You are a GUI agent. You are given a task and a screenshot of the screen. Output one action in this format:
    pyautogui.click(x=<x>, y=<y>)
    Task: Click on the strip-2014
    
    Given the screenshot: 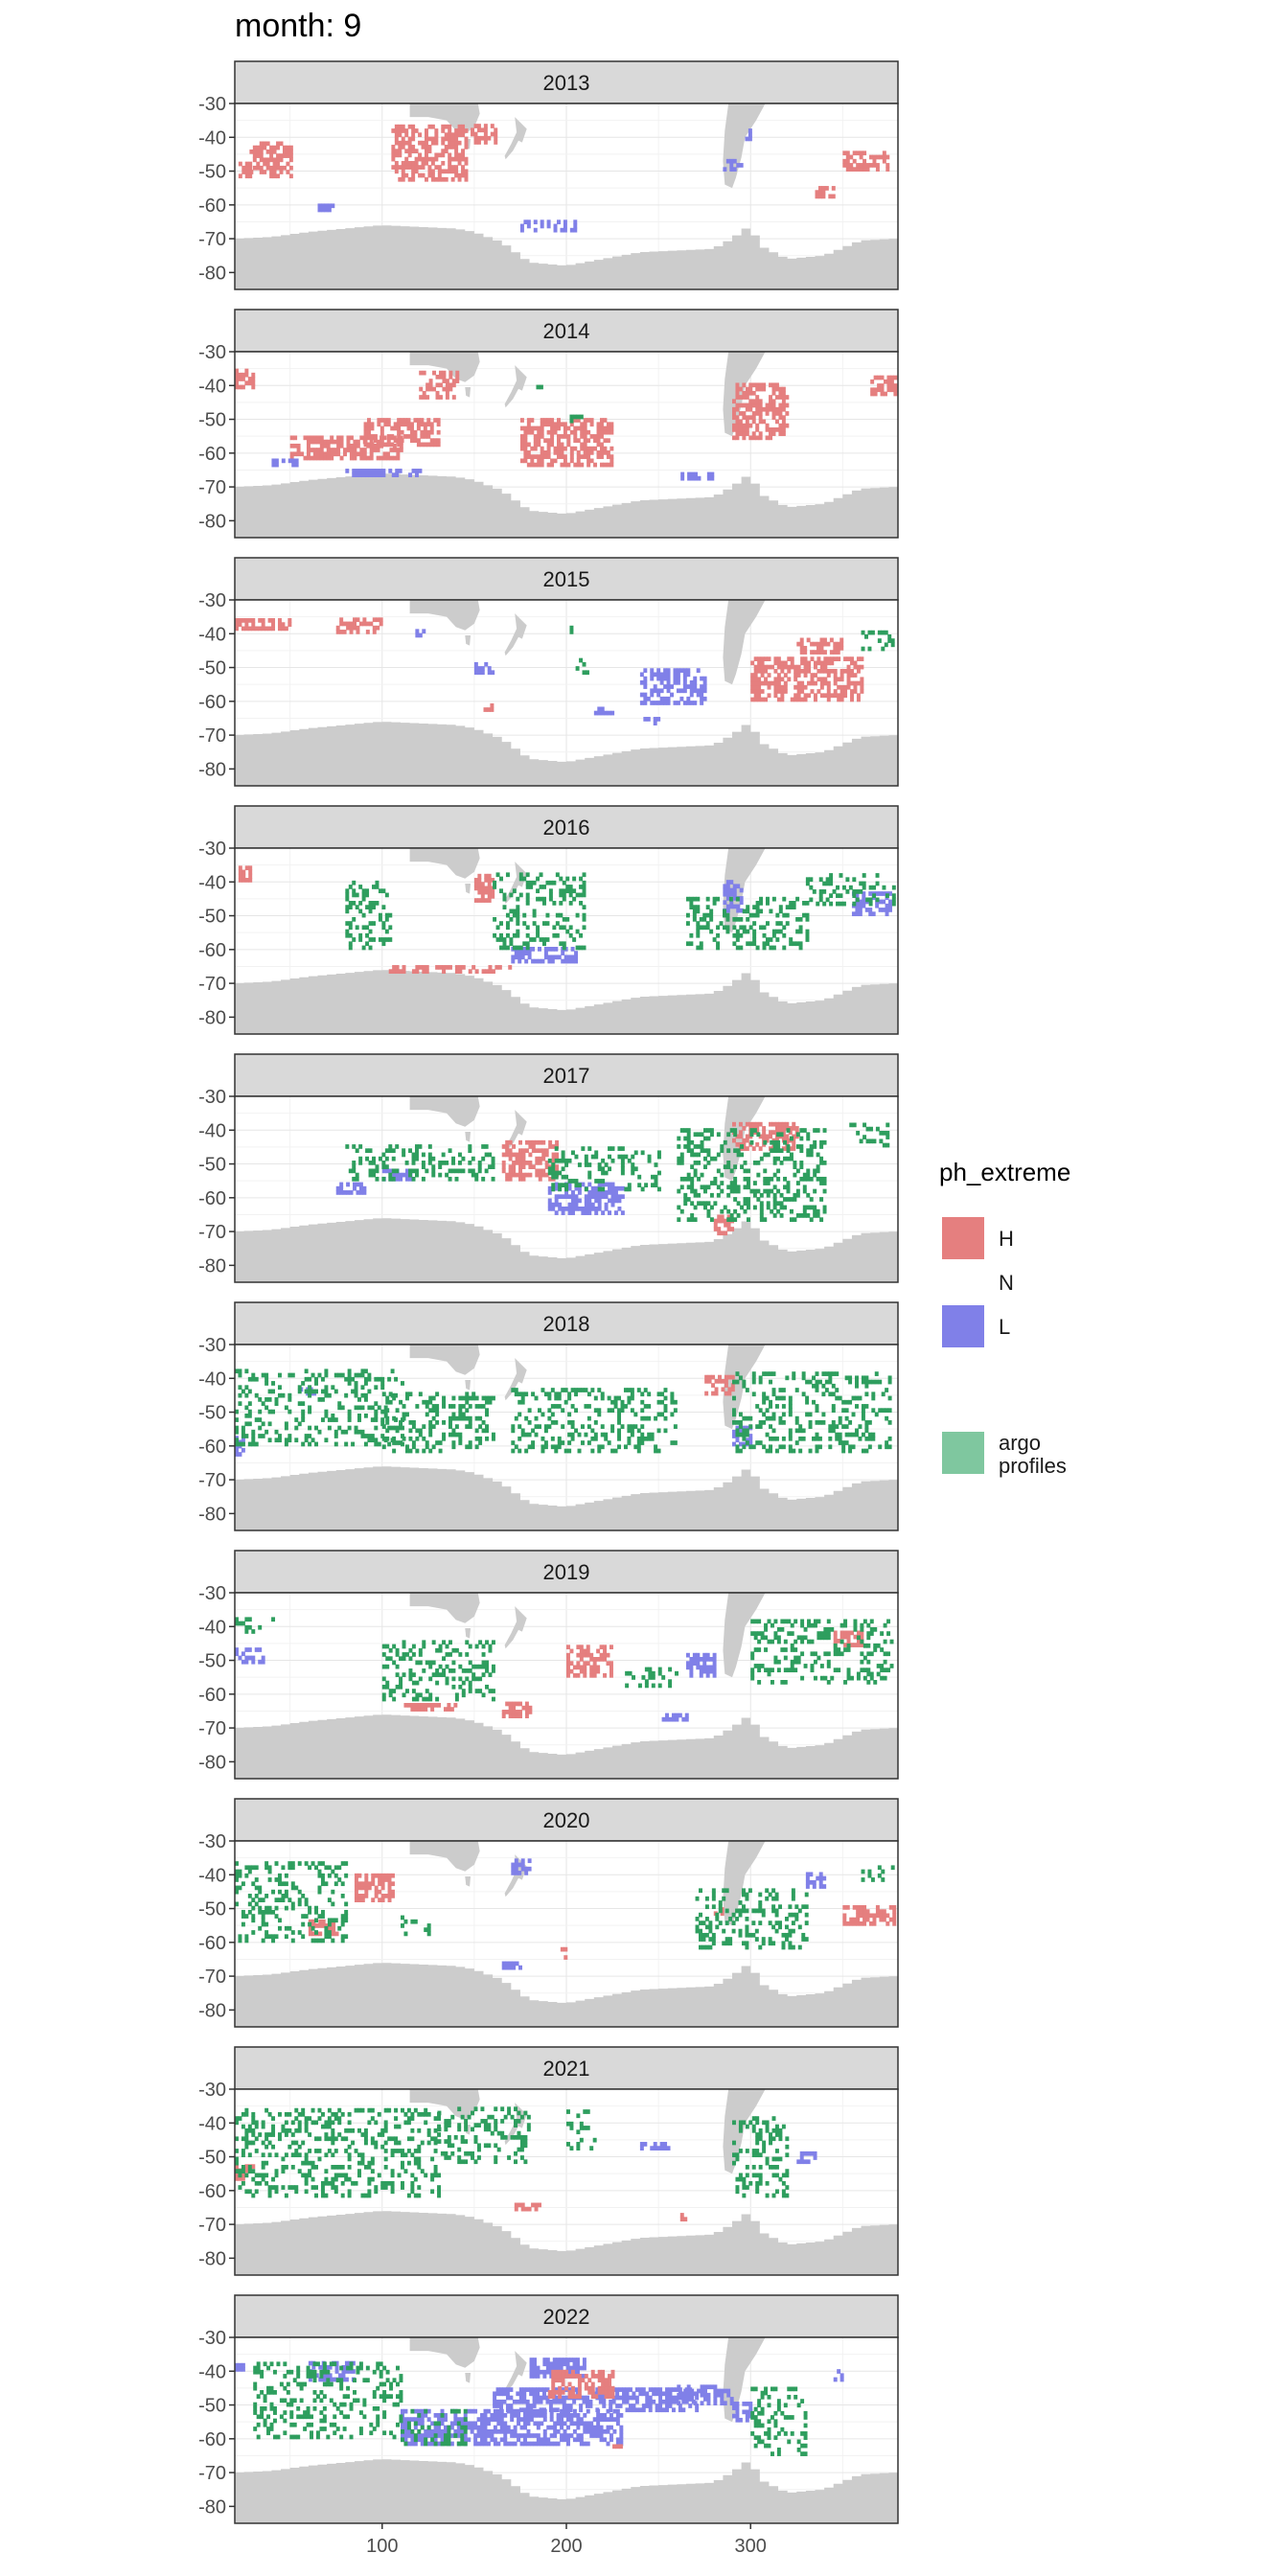 What is the action you would take?
    pyautogui.click(x=566, y=331)
    